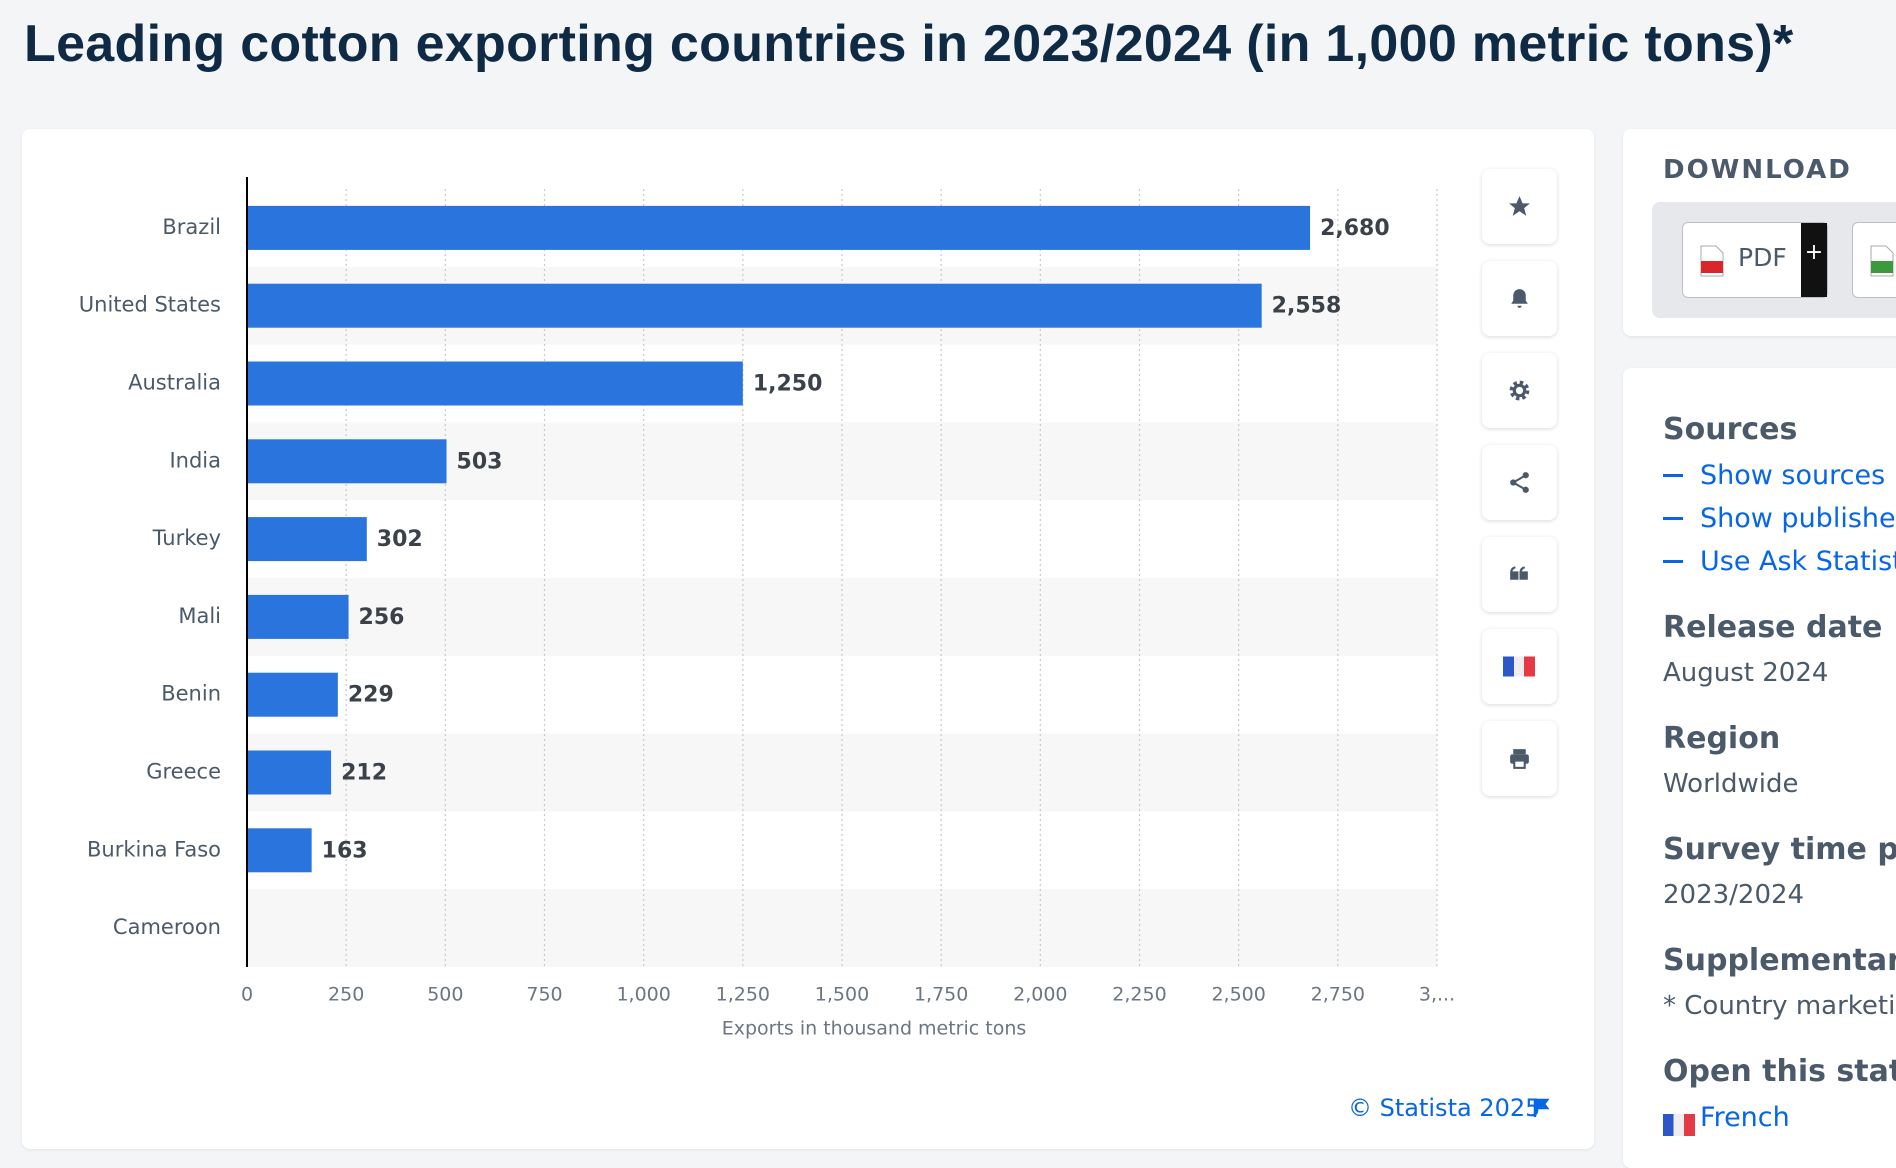 This screenshot has height=1168, width=1896. Describe the element at coordinates (941, 995) in the screenshot. I see `x-tick-label: 1,750` at that location.